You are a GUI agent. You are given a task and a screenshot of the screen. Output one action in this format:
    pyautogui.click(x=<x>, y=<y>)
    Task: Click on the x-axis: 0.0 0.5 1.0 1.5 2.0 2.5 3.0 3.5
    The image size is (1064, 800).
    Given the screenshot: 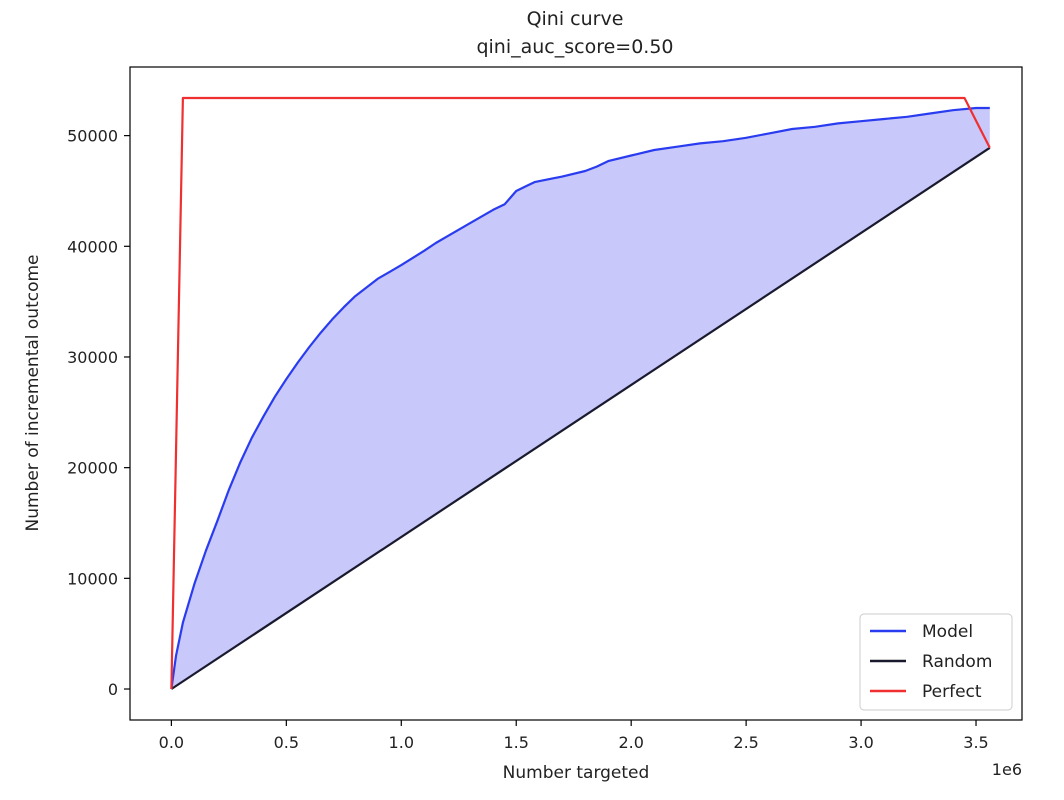 What is the action you would take?
    pyautogui.click(x=574, y=736)
    